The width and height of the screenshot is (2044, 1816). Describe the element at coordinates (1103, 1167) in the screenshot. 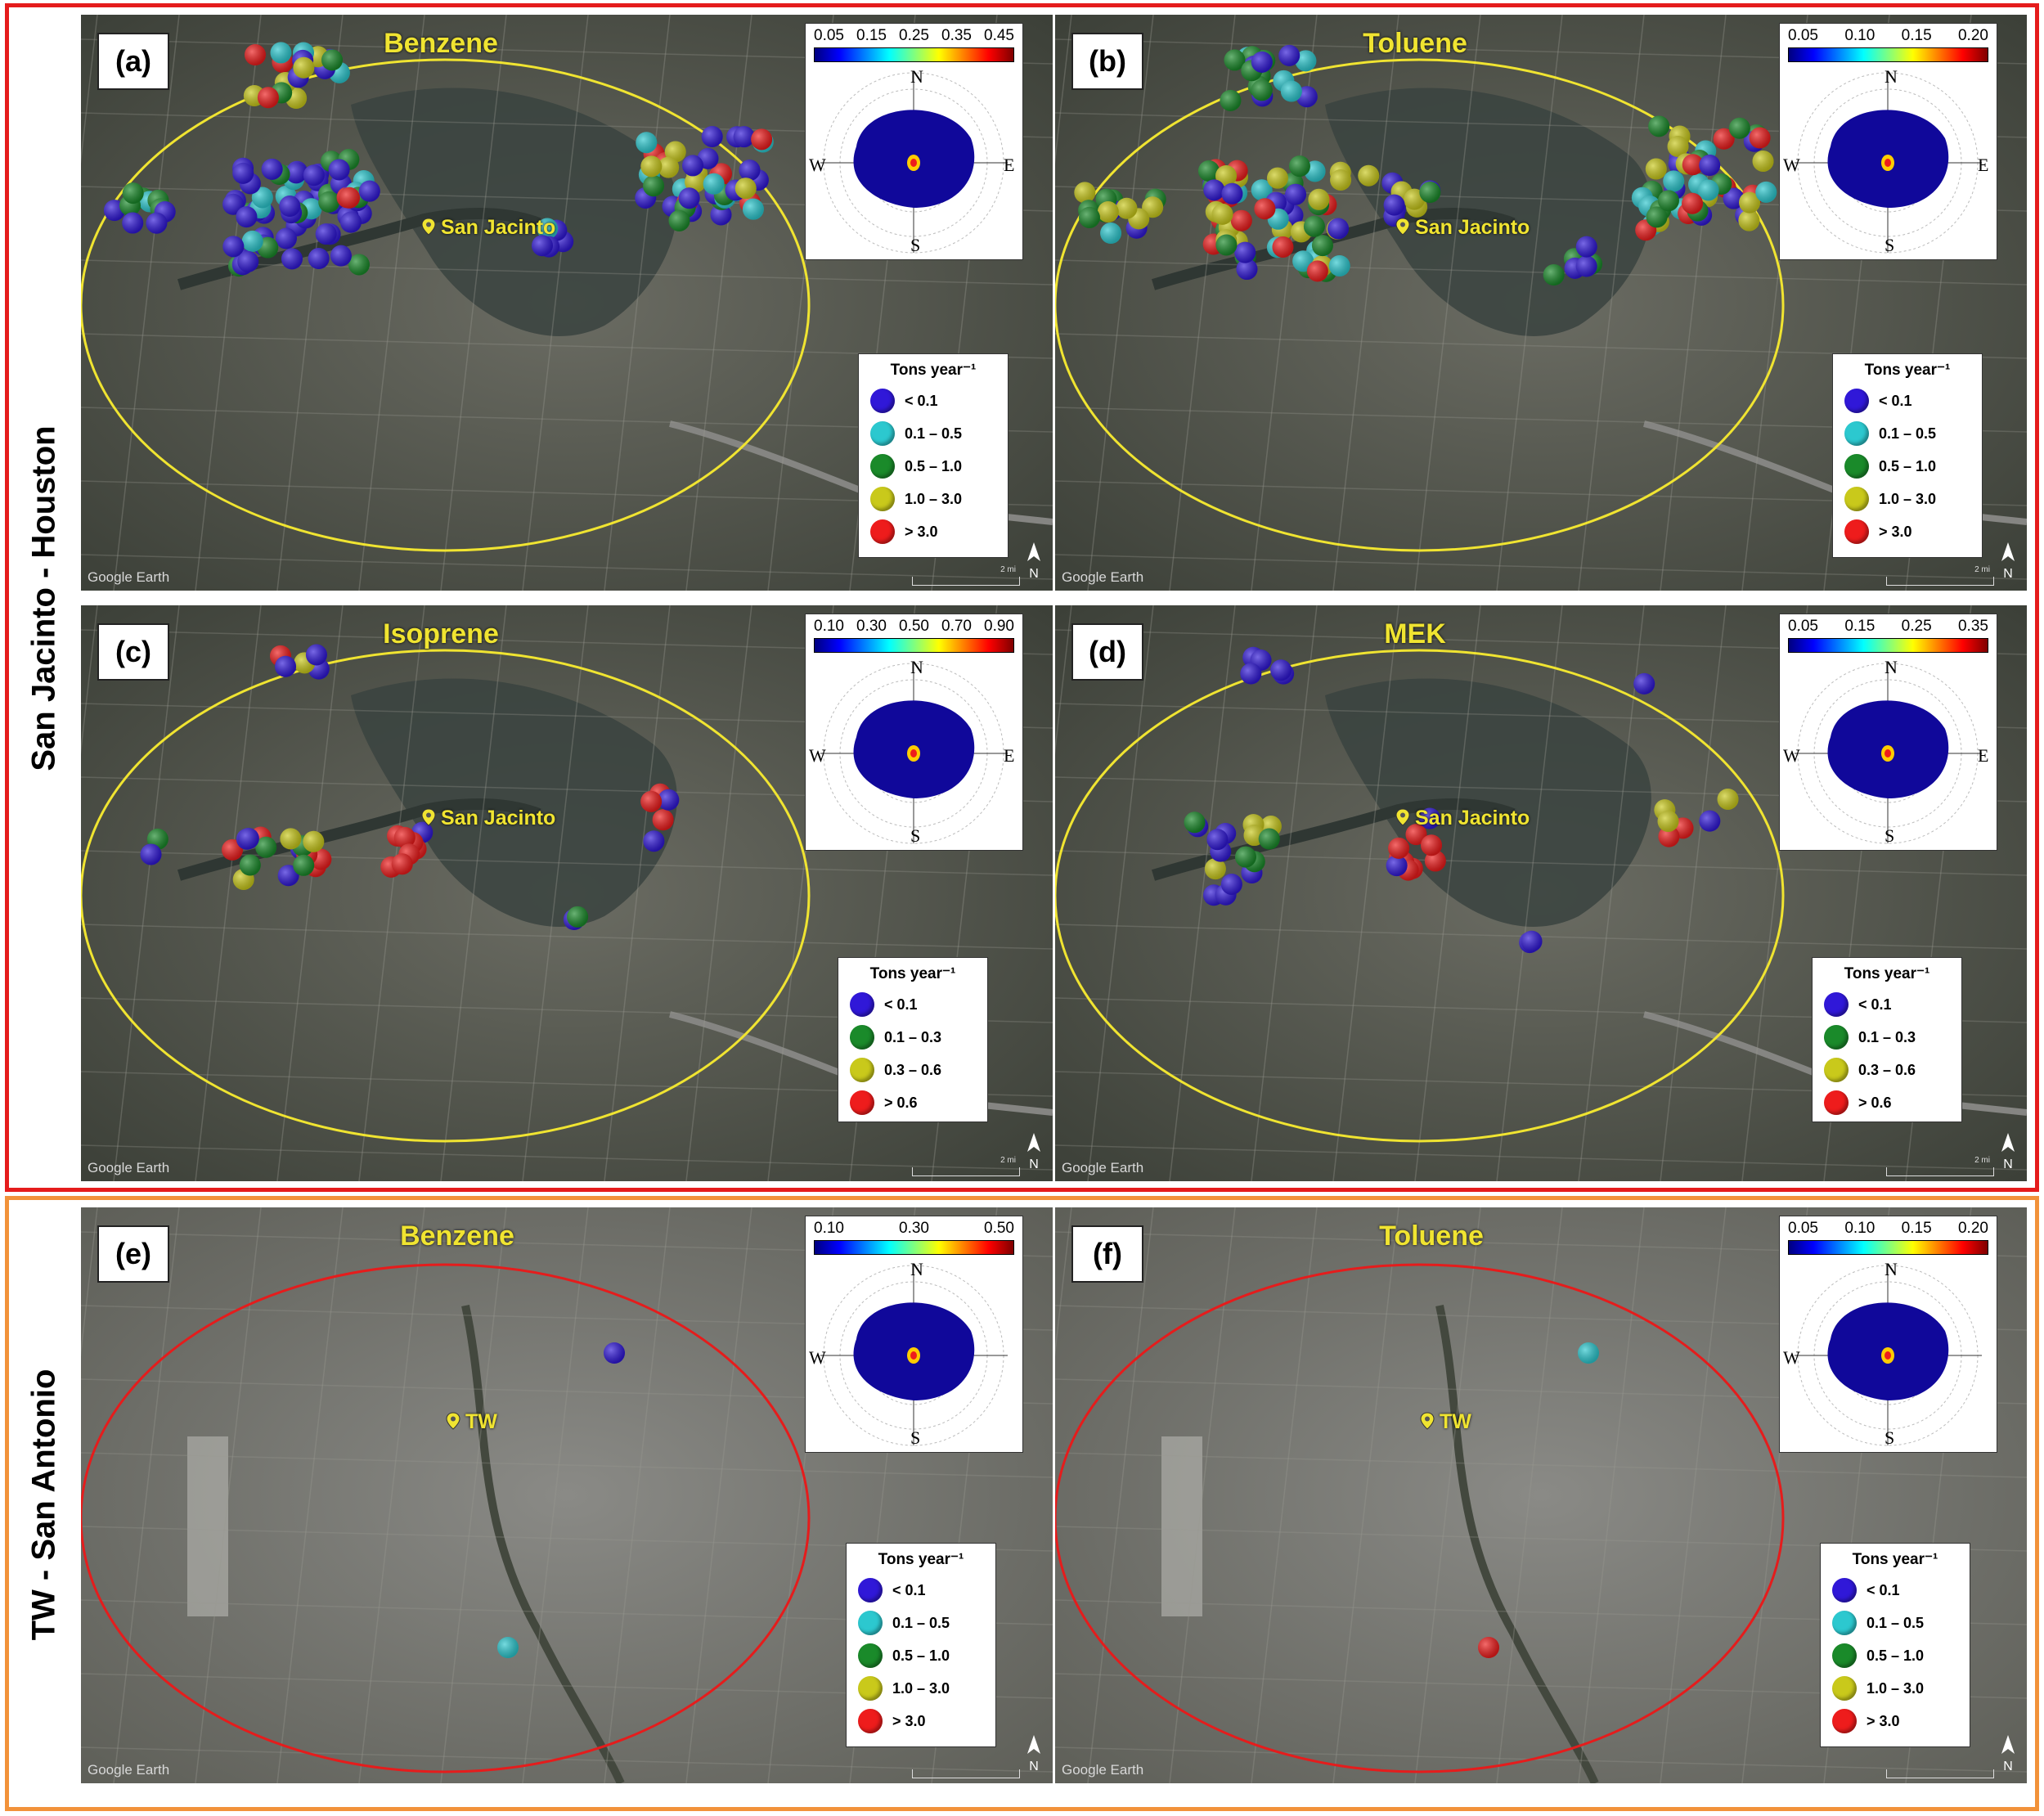

I see `google-earth-watermark: Google Earth` at that location.